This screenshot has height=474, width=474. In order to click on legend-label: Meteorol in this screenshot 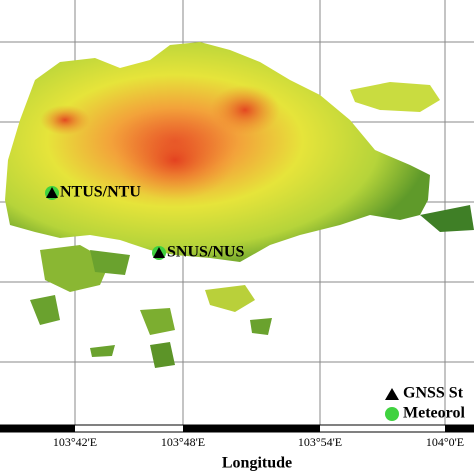, I will do `click(434, 413)`.